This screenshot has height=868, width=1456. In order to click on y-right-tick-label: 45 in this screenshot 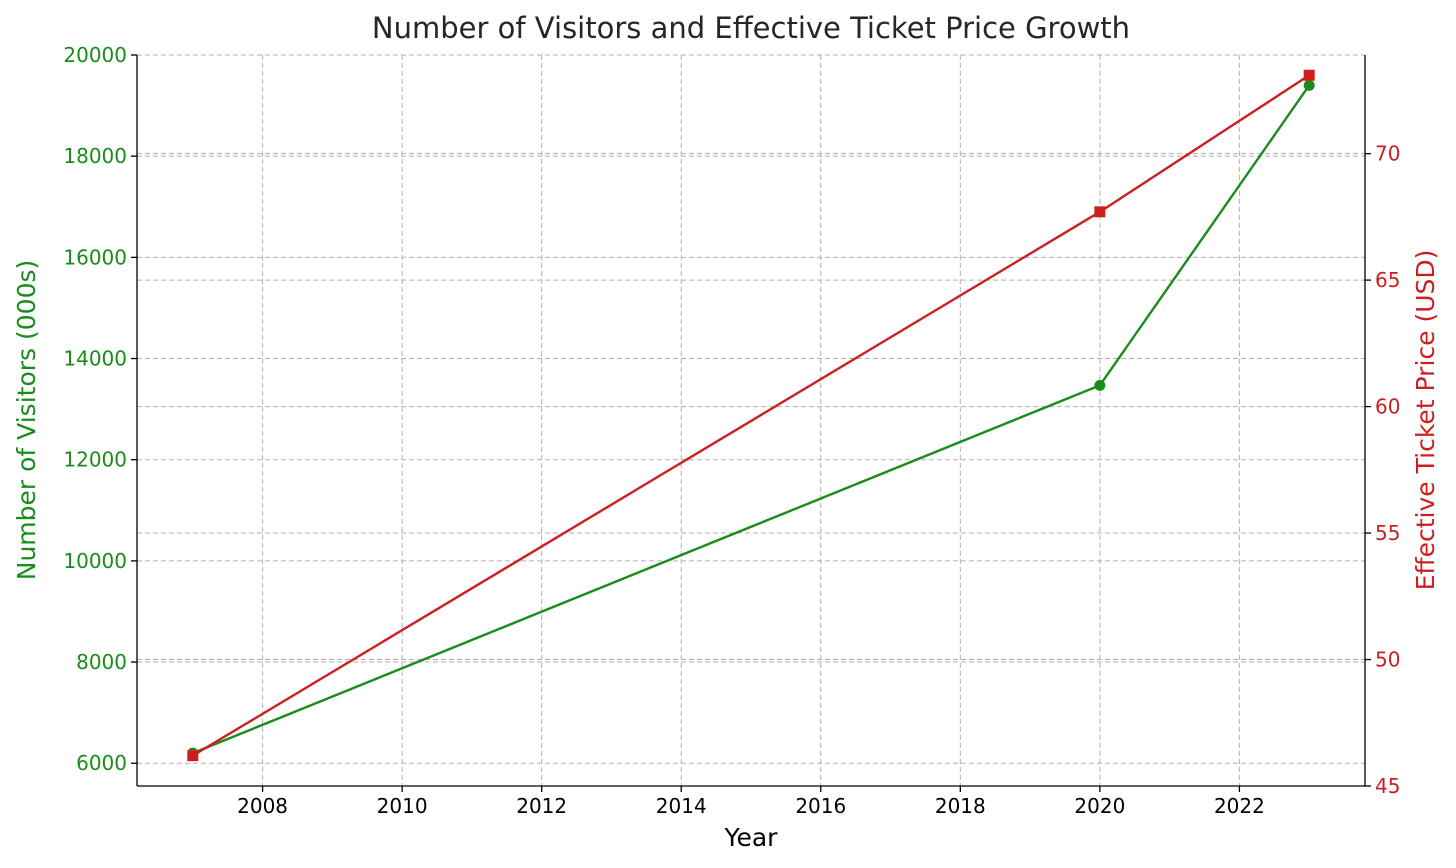, I will do `click(1387, 786)`.